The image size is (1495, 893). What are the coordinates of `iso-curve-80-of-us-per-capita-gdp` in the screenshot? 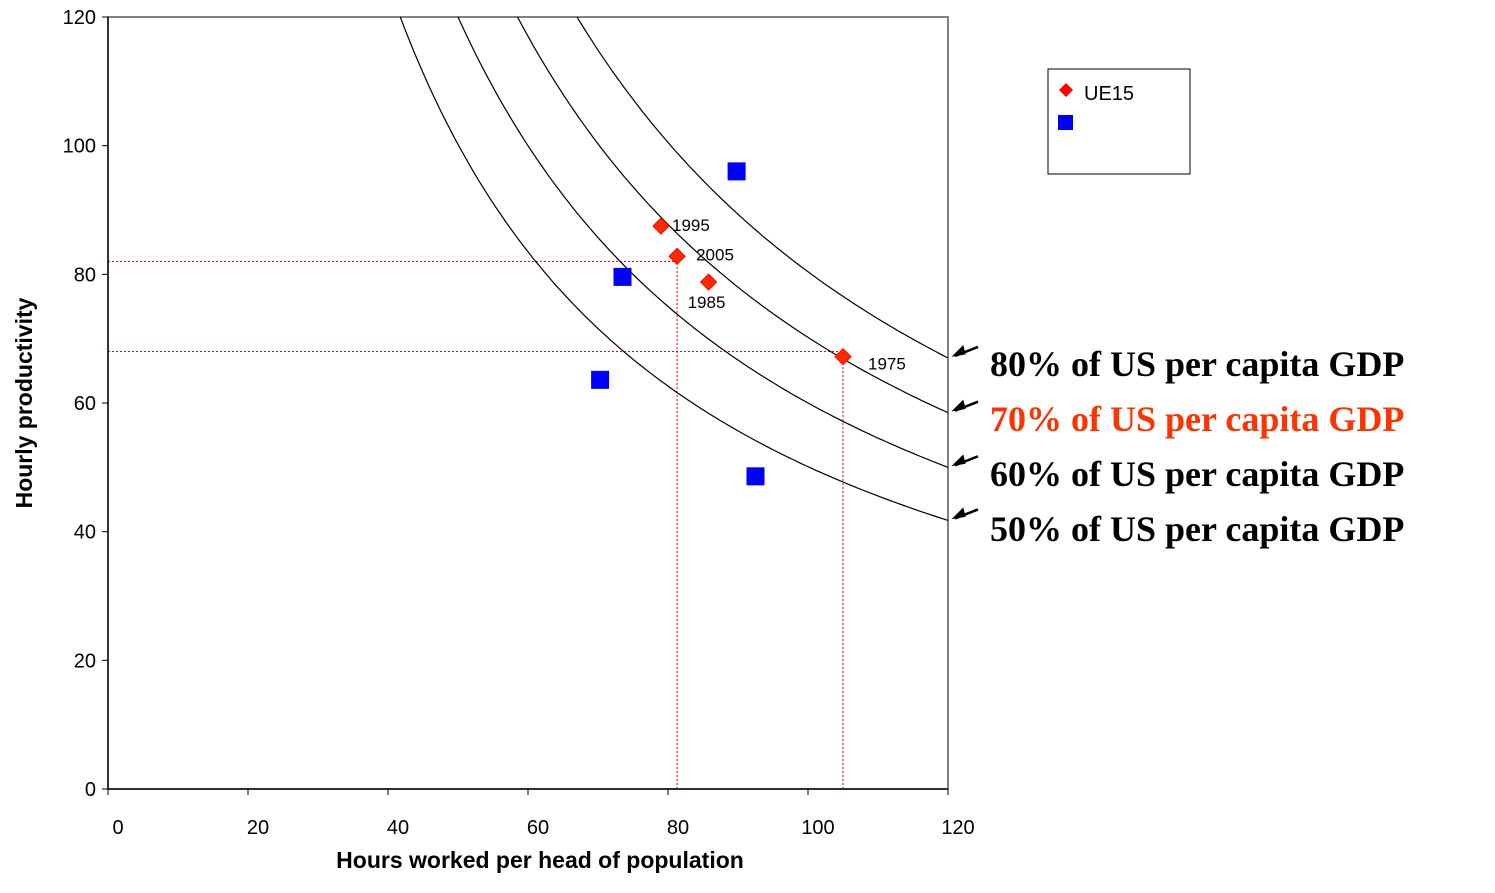 It's located at (762, 187).